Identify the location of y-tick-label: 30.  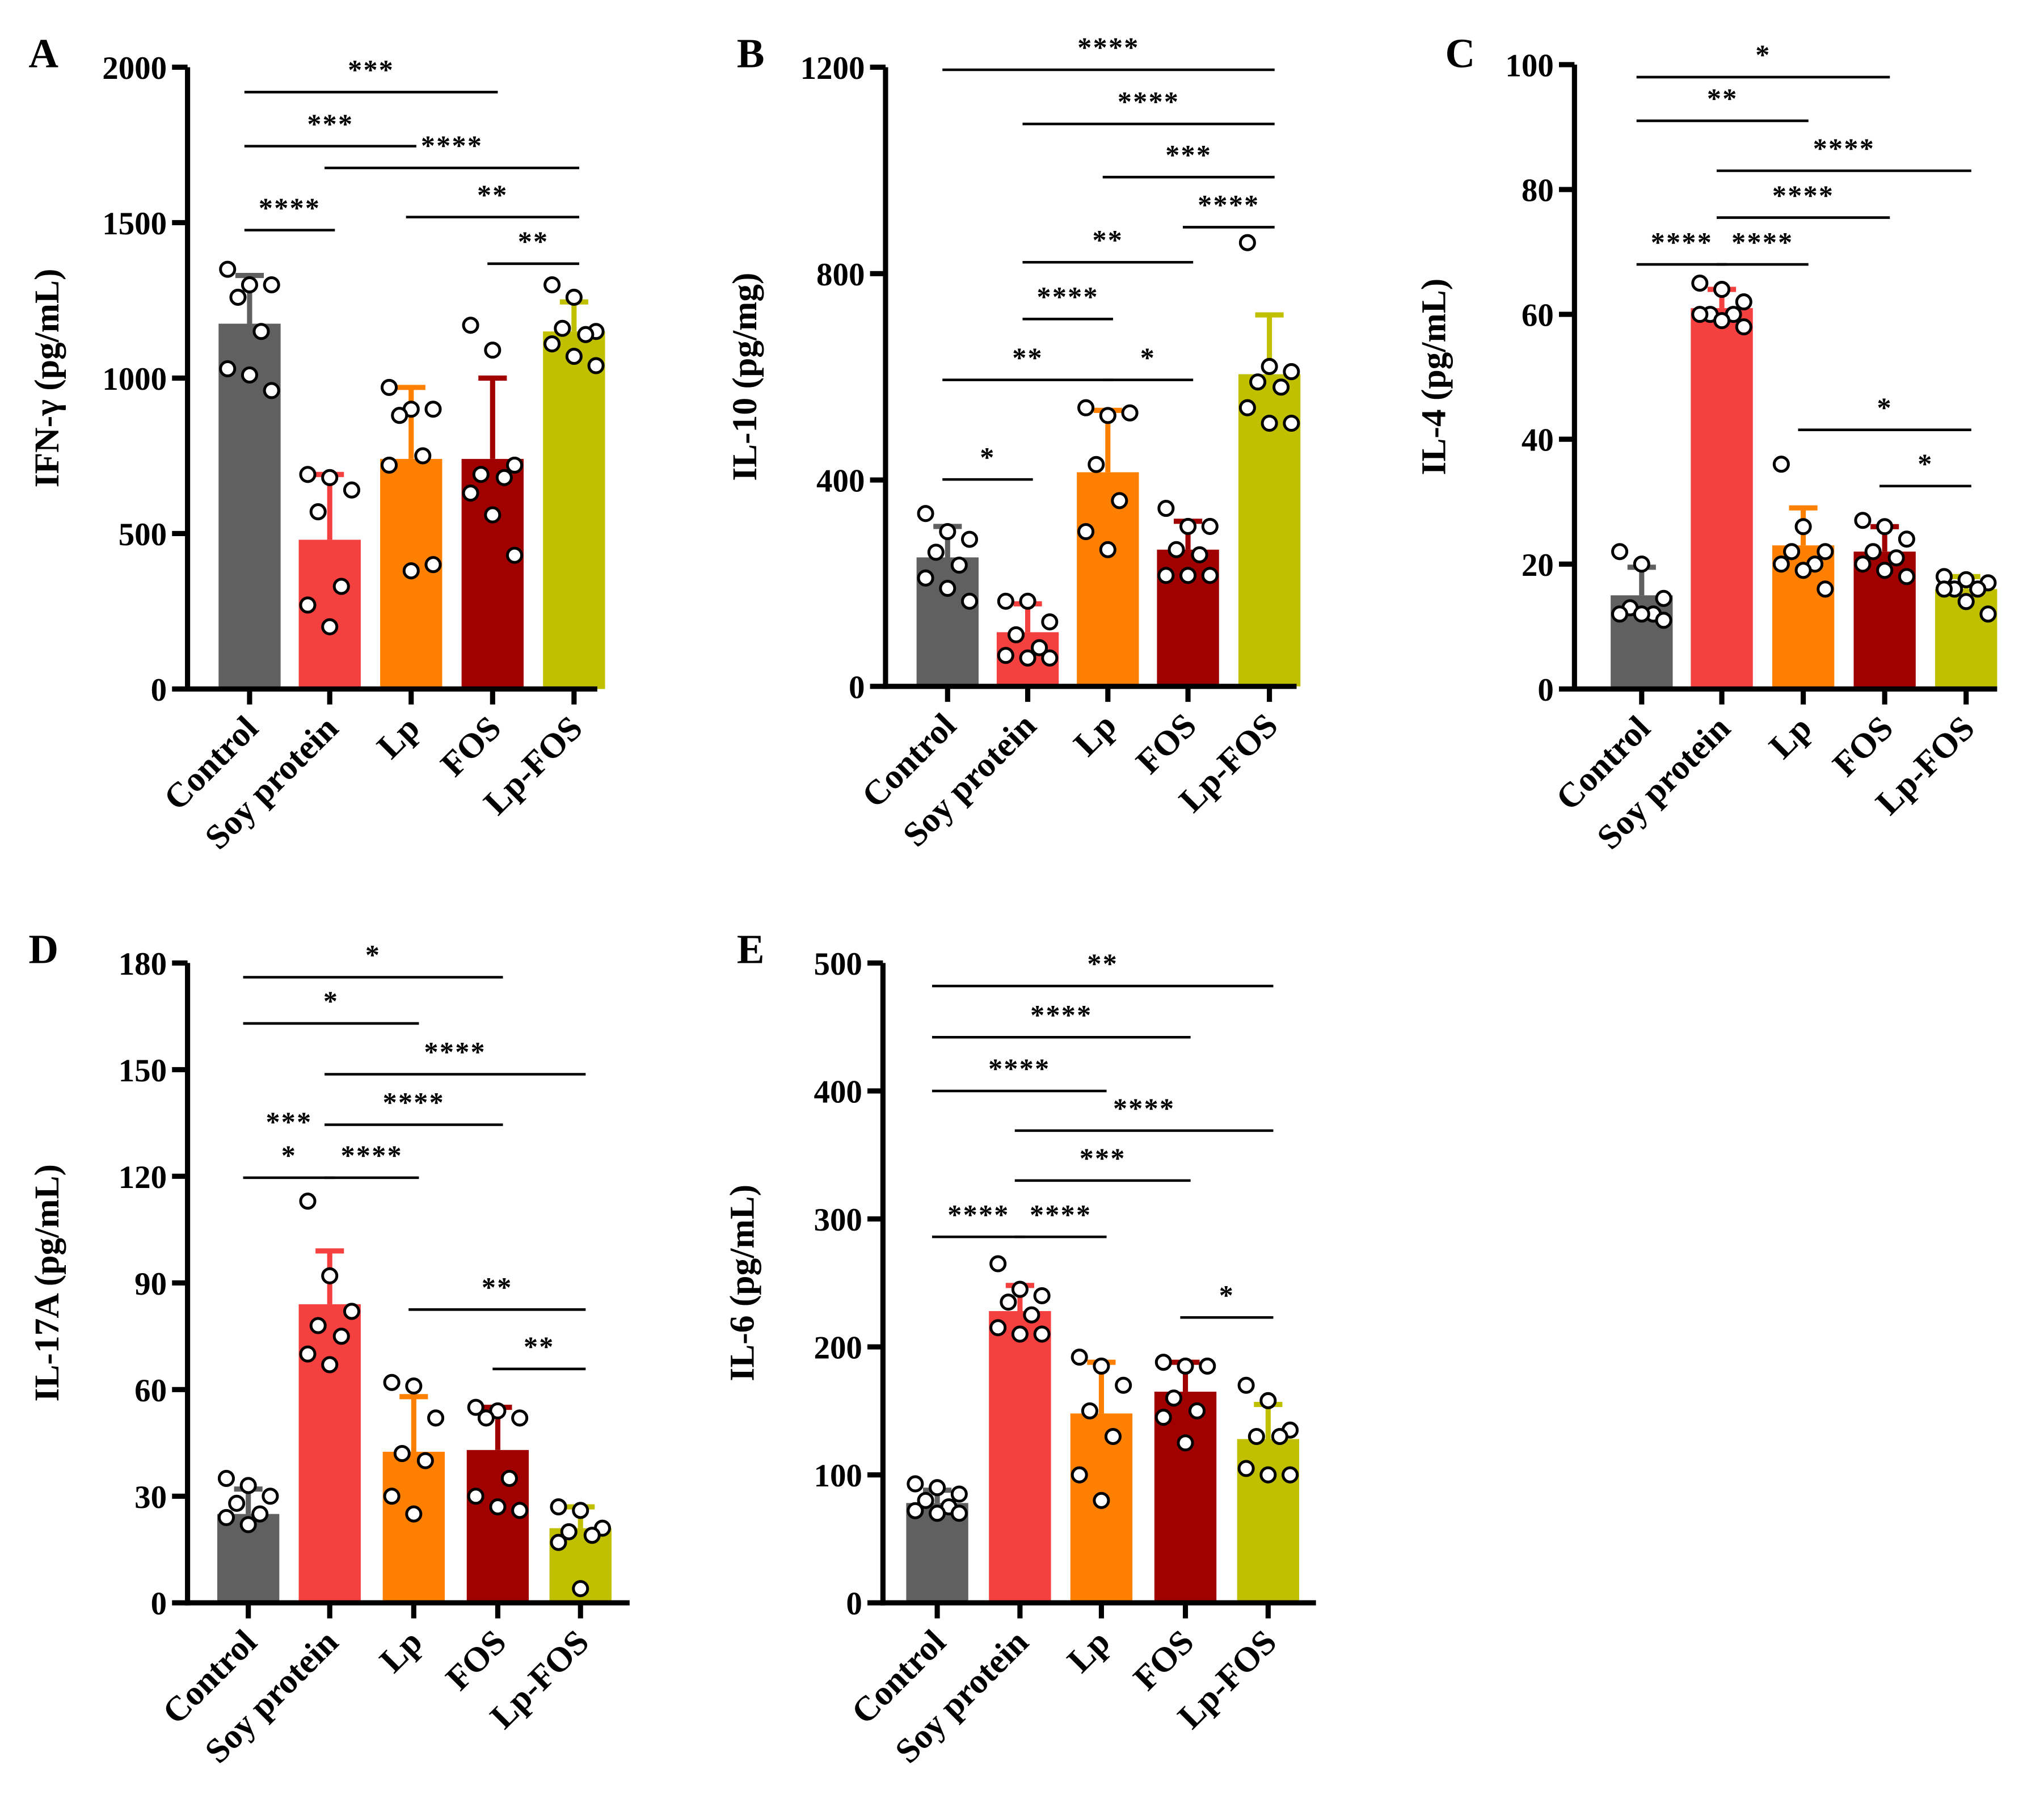
(151, 1497).